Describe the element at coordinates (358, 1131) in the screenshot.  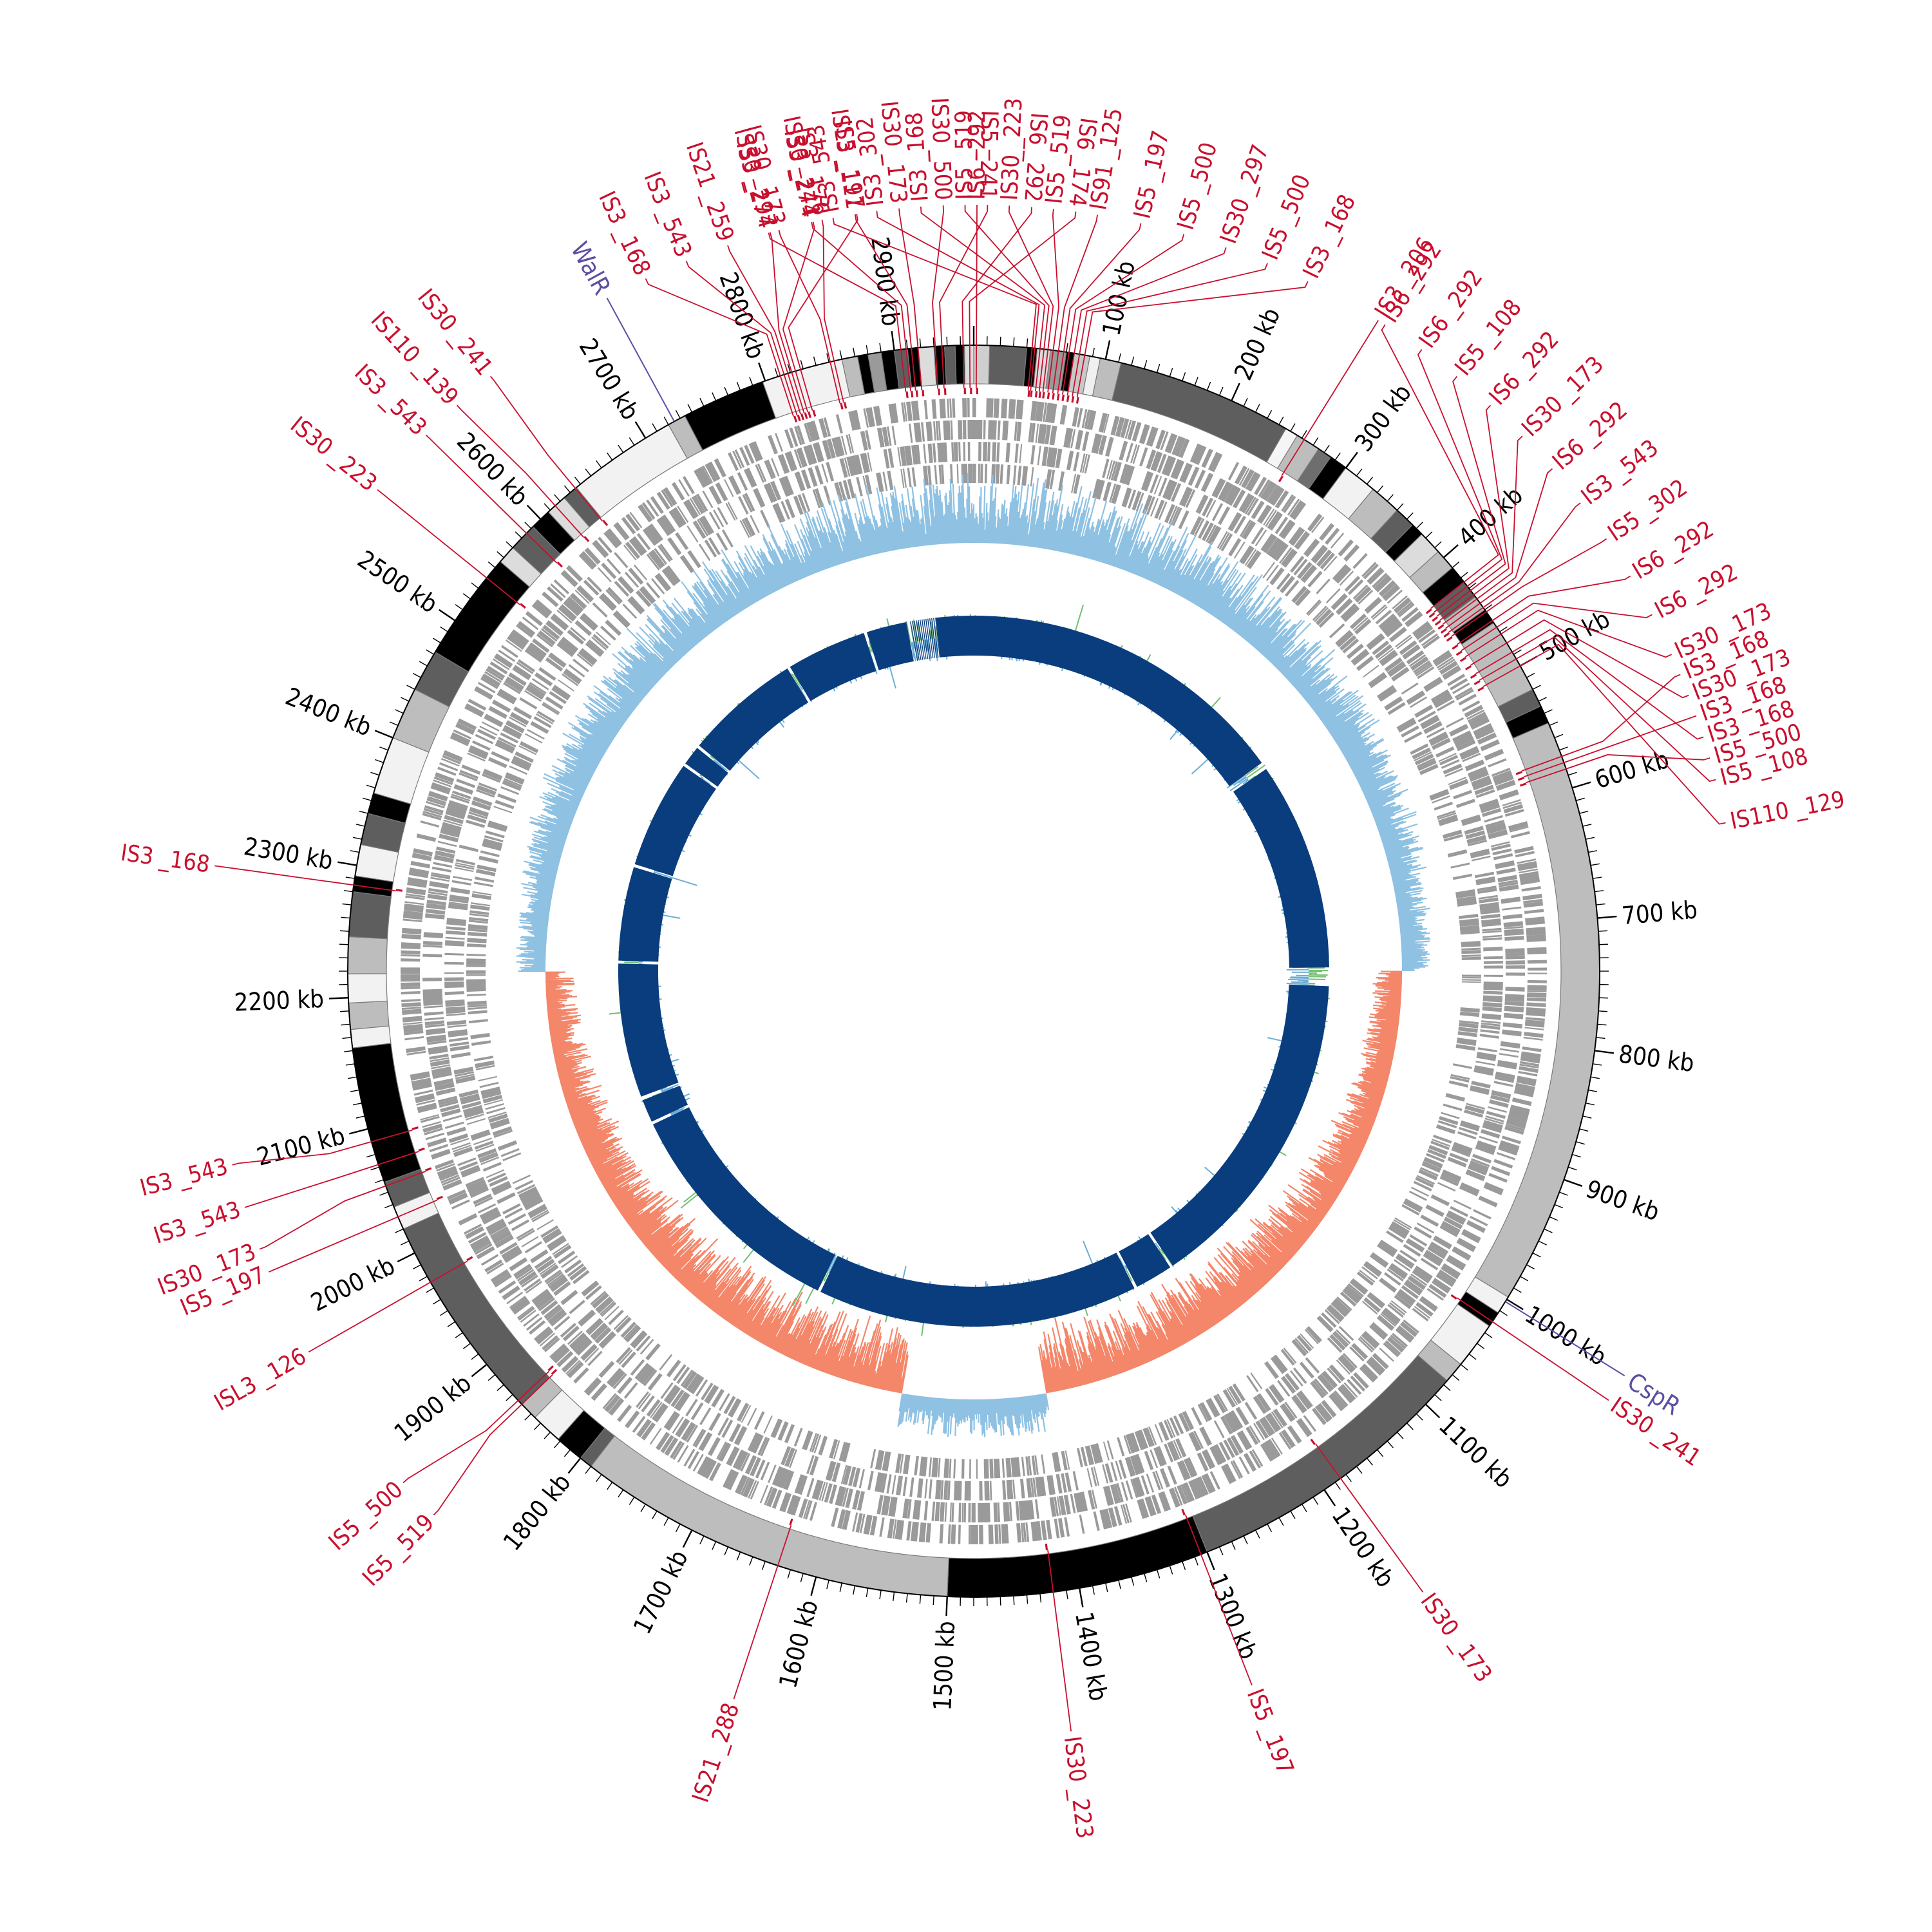
I see `major-tick` at that location.